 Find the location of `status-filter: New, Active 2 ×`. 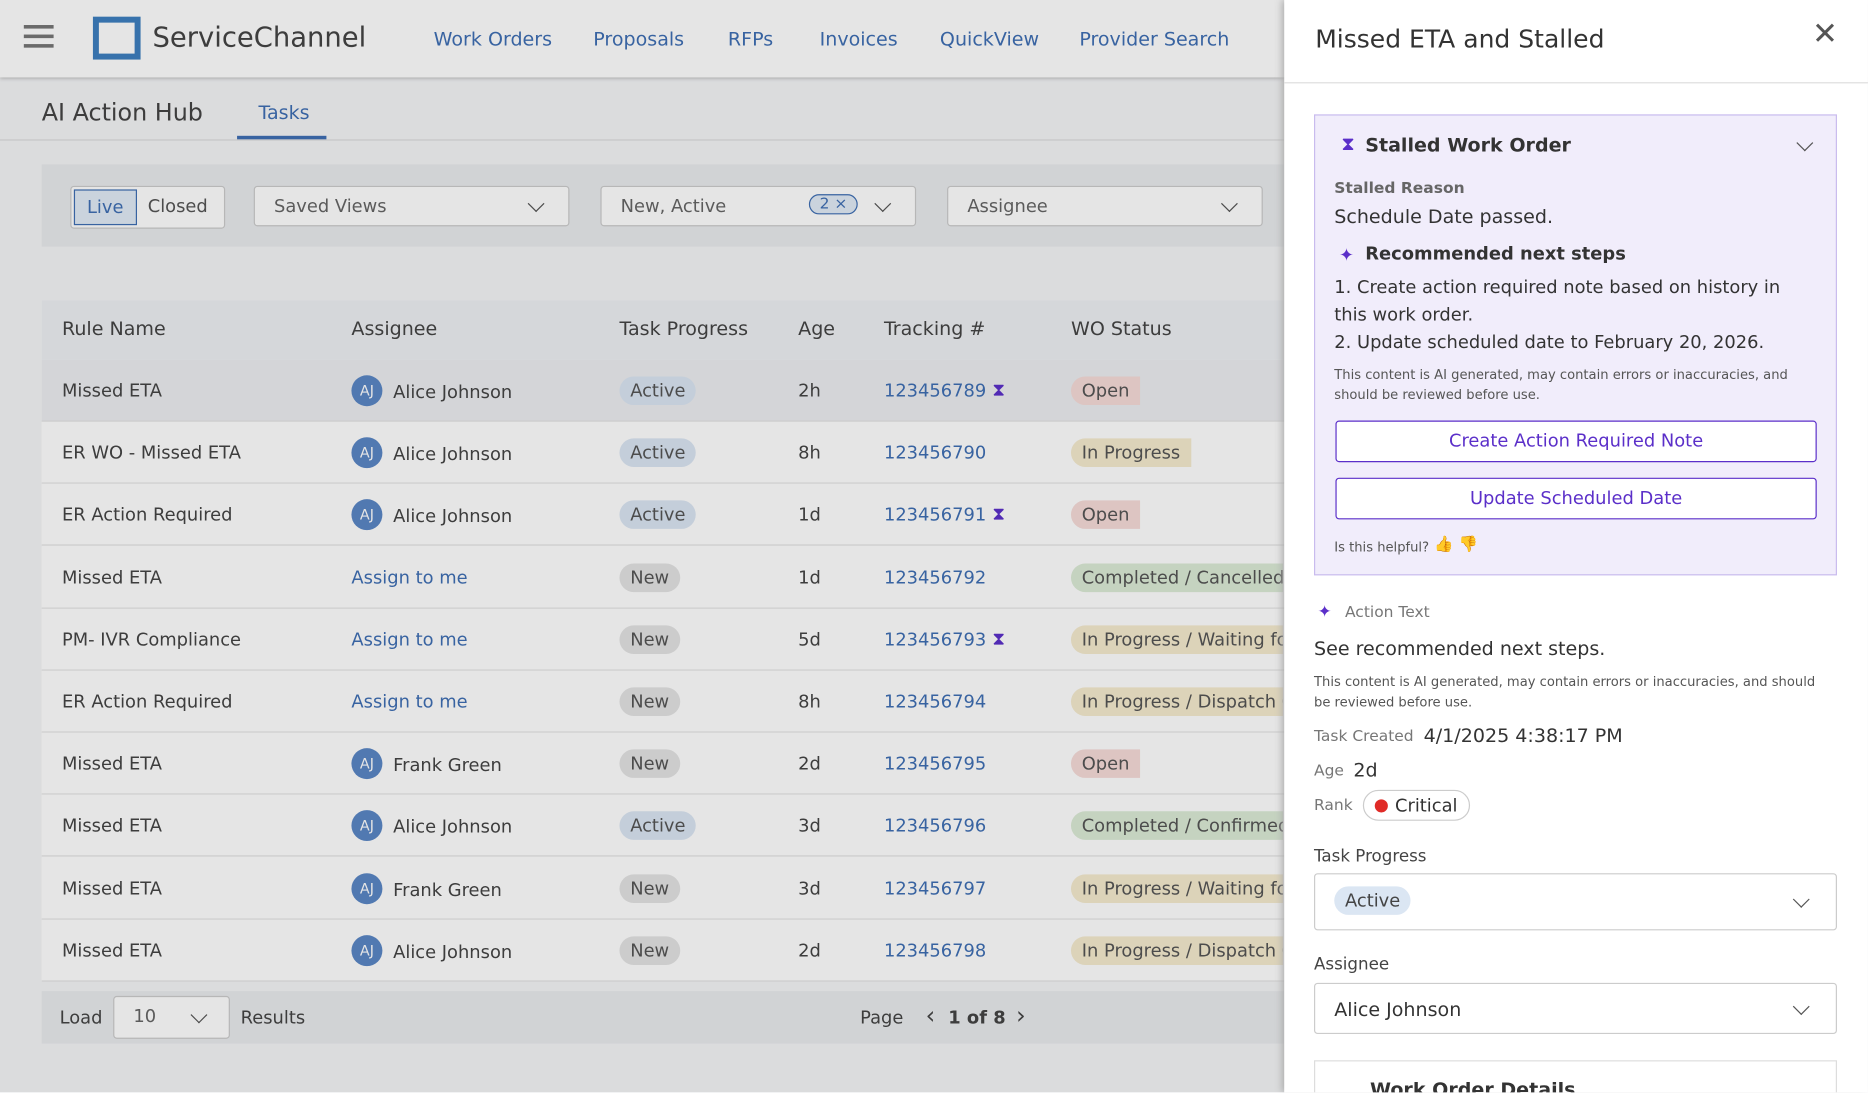

status-filter: New, Active 2 × is located at coordinates (758, 206).